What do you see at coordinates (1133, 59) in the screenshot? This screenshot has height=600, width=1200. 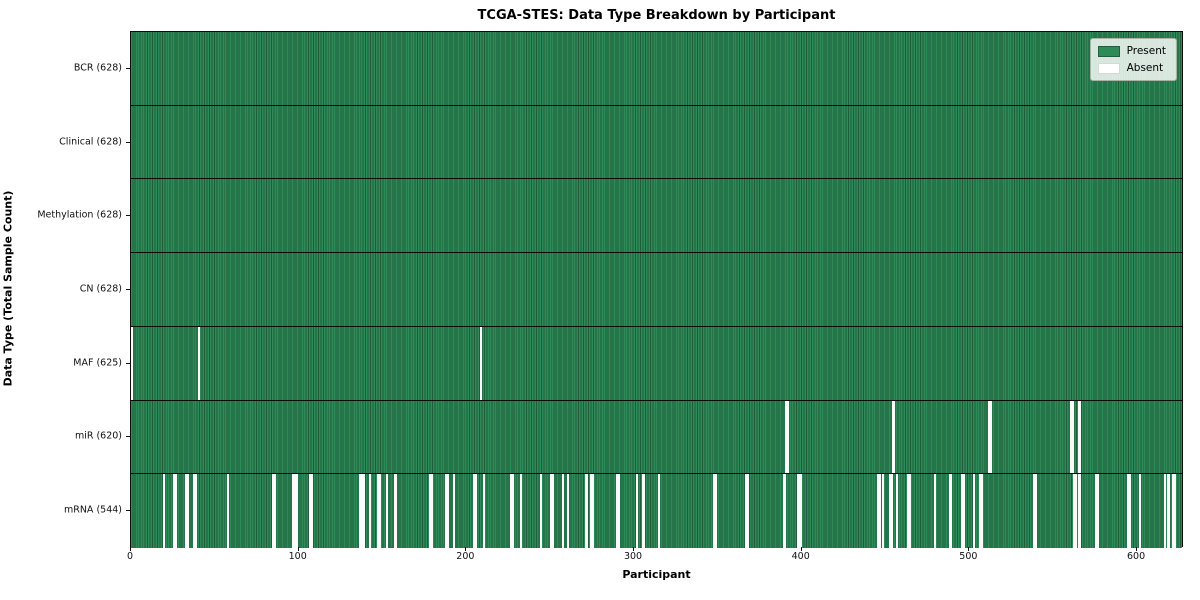 I see `legend: Present Absent` at bounding box center [1133, 59].